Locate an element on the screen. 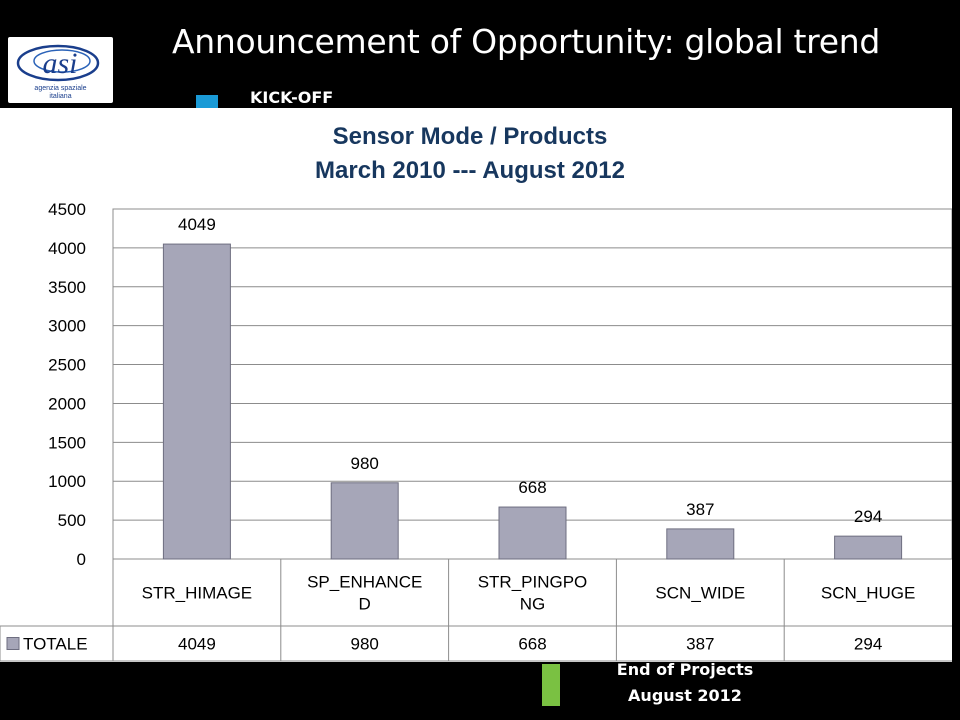 The width and height of the screenshot is (960, 720). chart-title: Sensor Mode / Products is located at coordinates (470, 136).